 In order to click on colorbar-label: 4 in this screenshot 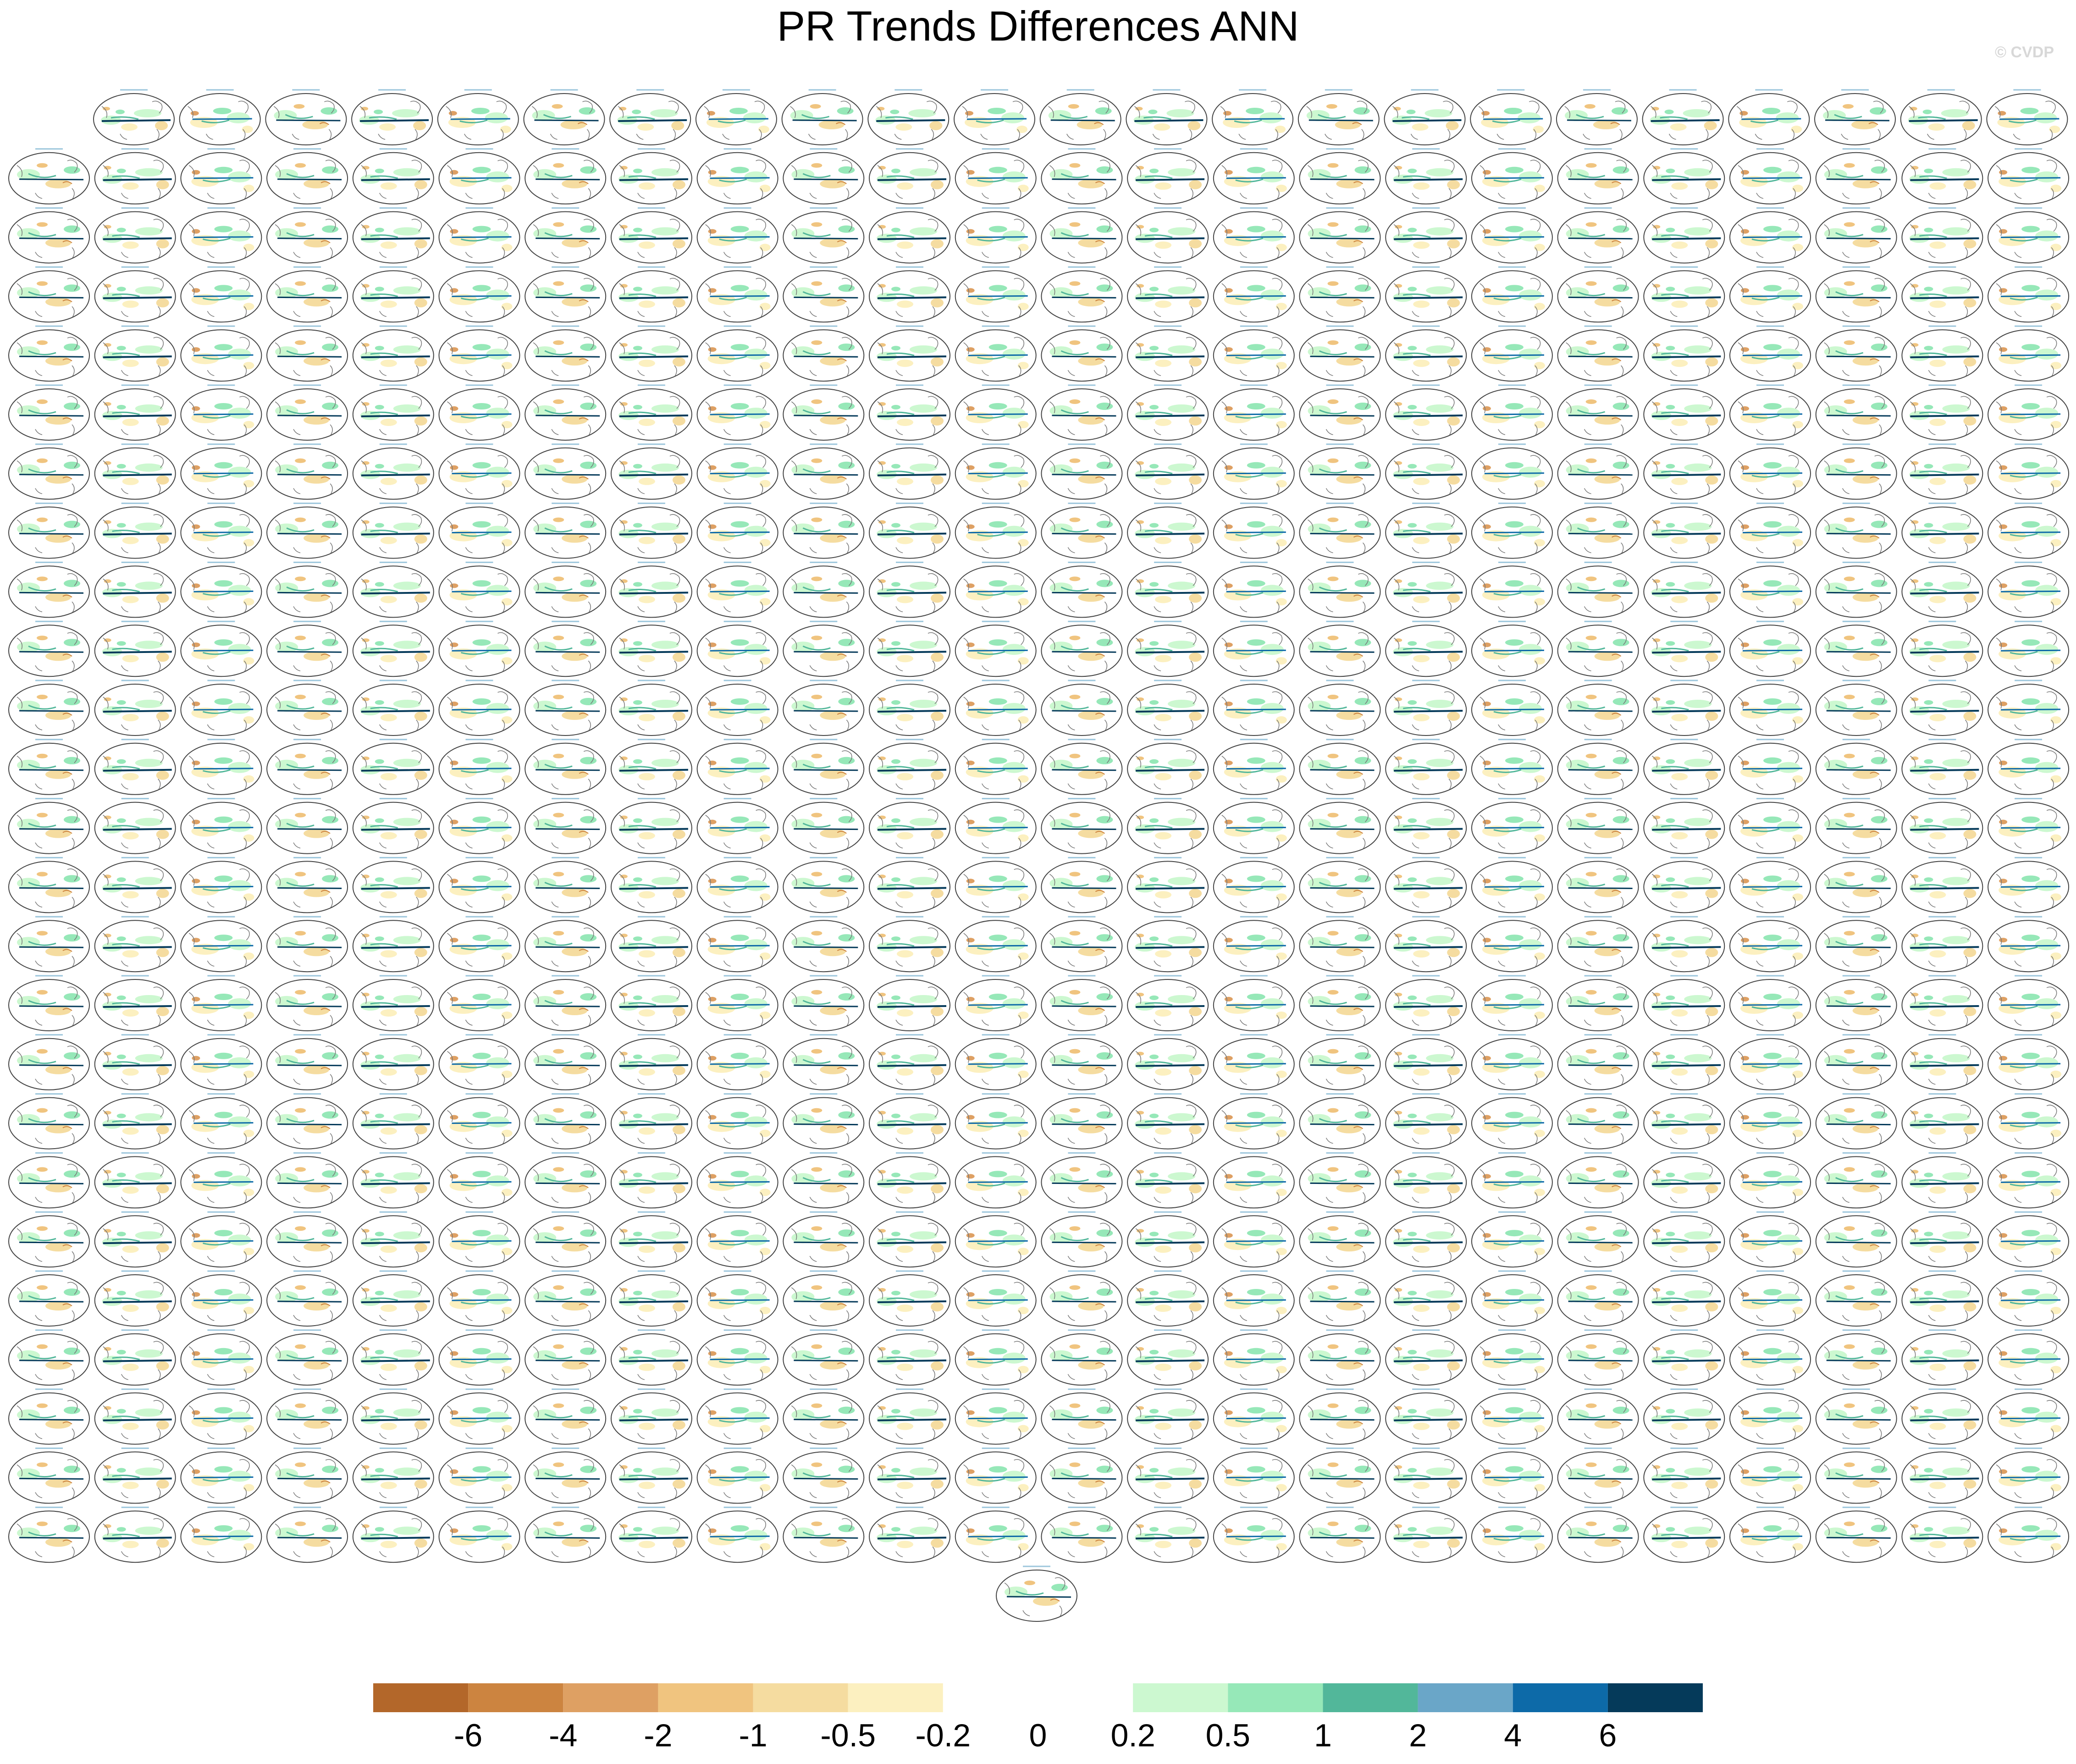, I will do `click(1513, 1735)`.